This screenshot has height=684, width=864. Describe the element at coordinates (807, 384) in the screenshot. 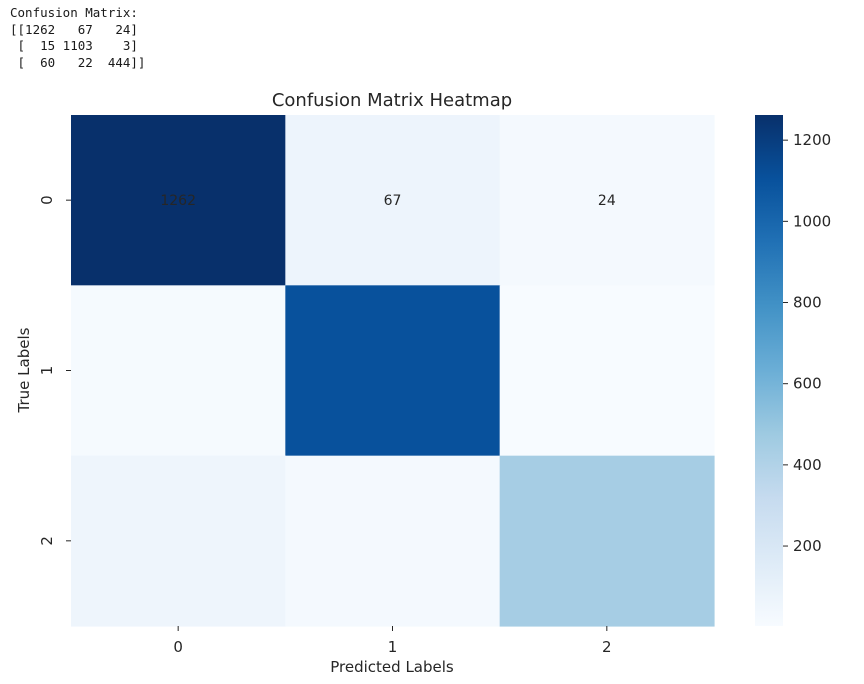

I see `colorbar-tick-label: 600` at that location.